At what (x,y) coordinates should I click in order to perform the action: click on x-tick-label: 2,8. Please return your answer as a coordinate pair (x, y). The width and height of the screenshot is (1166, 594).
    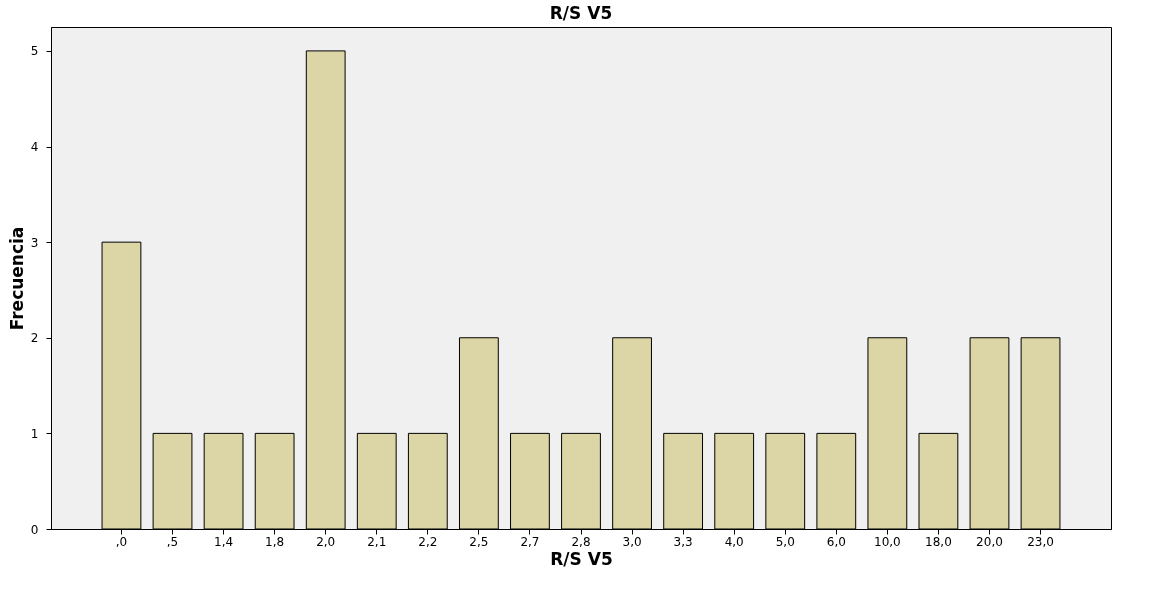
    Looking at the image, I should click on (581, 541).